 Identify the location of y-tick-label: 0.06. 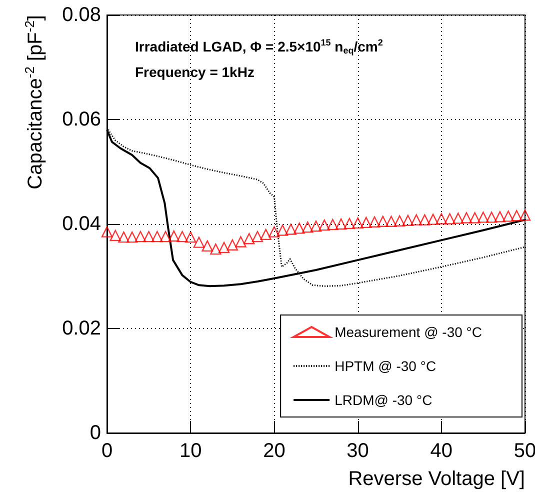
(81, 119).